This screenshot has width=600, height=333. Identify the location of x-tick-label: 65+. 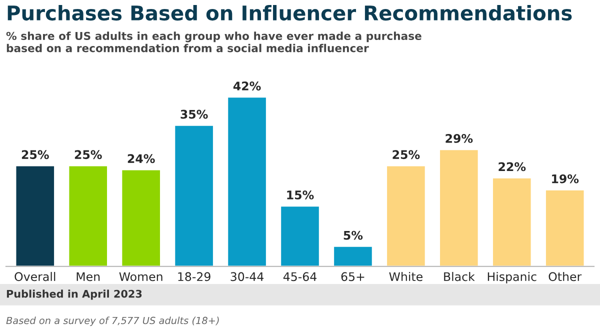
(352, 277).